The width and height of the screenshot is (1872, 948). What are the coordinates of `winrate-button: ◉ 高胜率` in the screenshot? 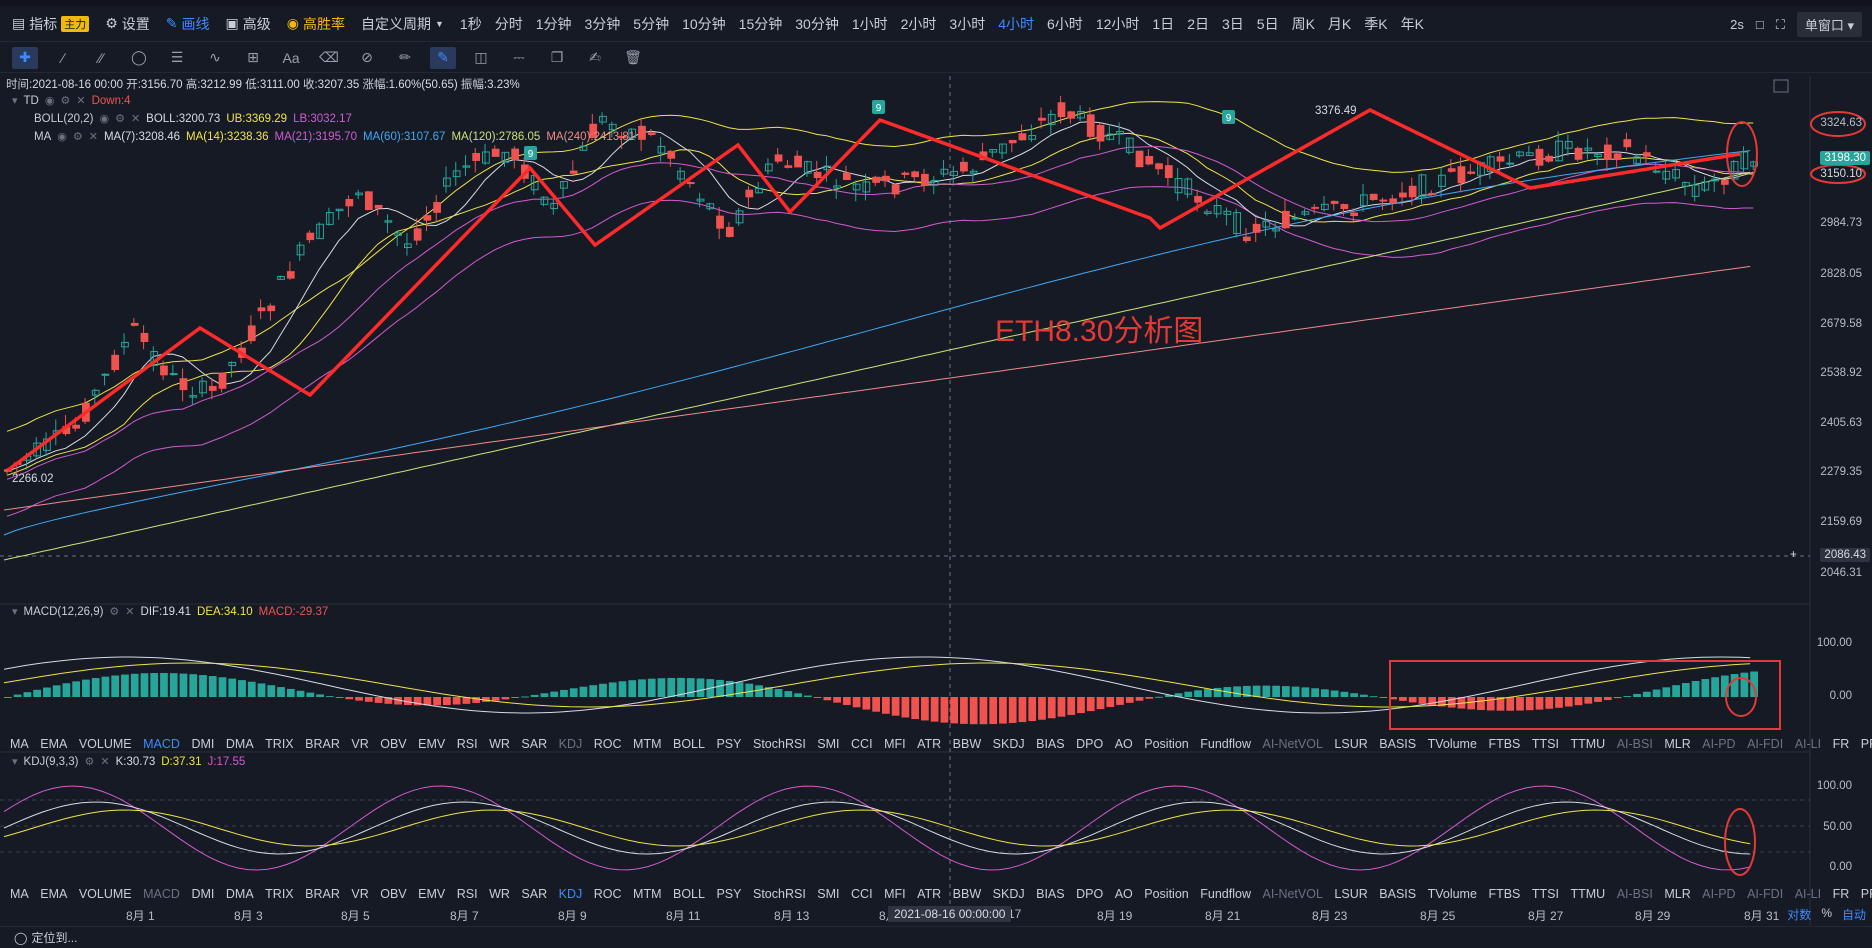 It's located at (315, 23).